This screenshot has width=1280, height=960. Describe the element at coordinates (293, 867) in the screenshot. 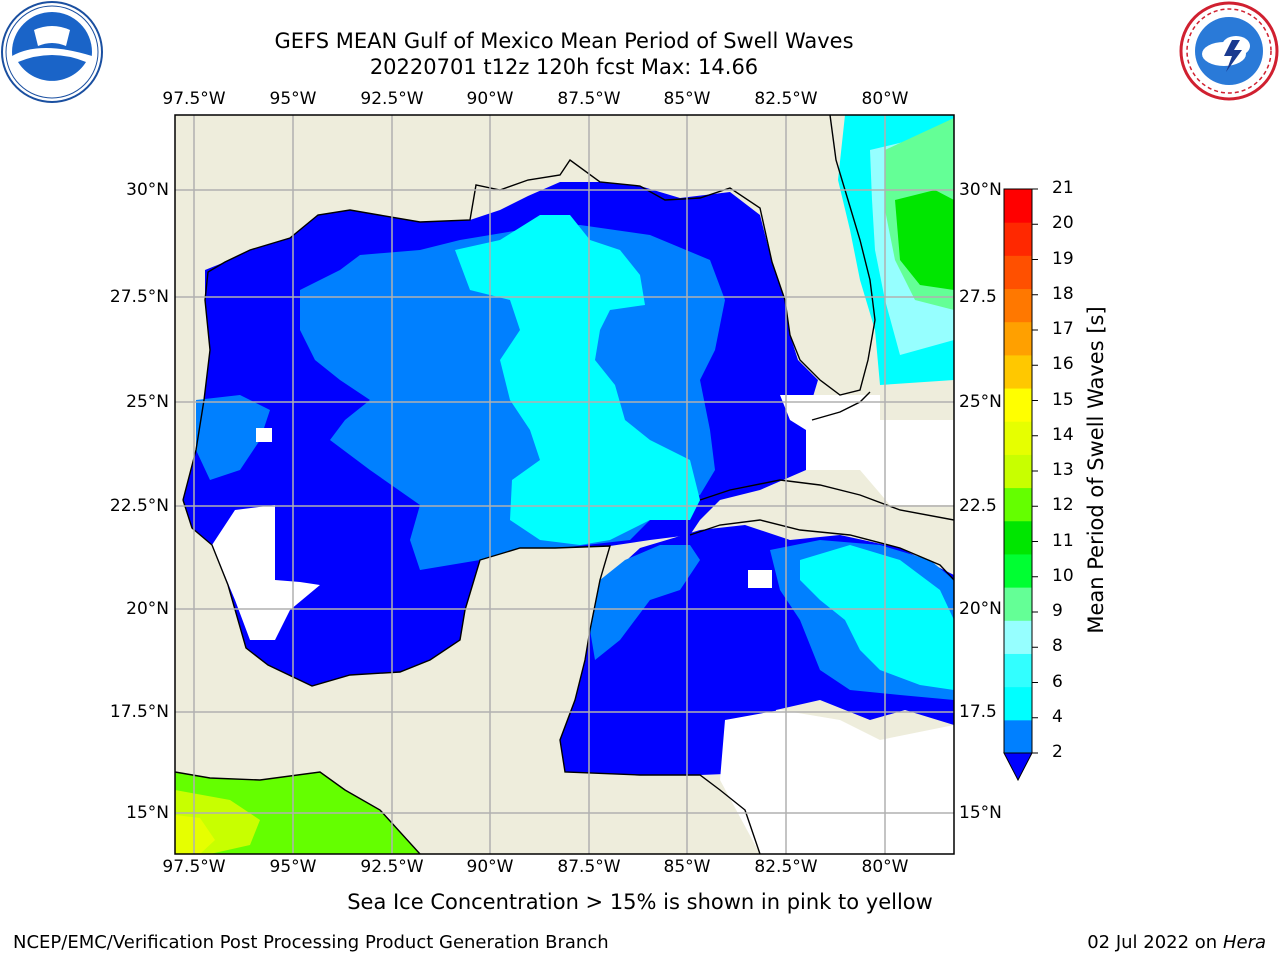

I see `lon-label-bottom-95w: 95°W` at that location.